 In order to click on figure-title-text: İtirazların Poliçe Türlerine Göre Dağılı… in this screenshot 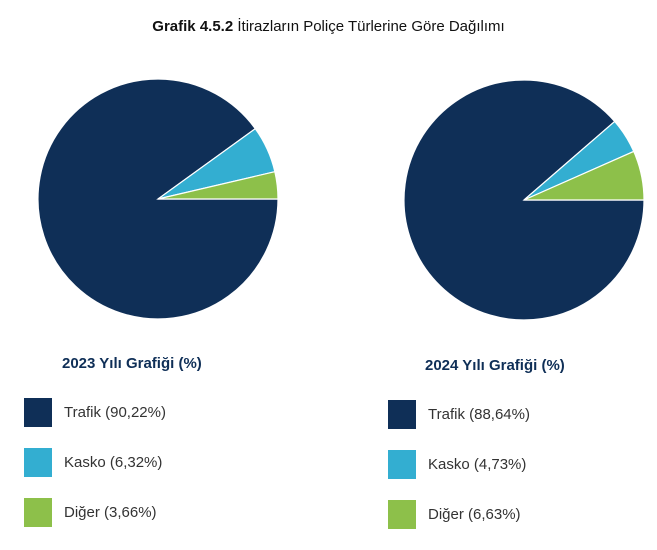, I will do `click(371, 26)`.